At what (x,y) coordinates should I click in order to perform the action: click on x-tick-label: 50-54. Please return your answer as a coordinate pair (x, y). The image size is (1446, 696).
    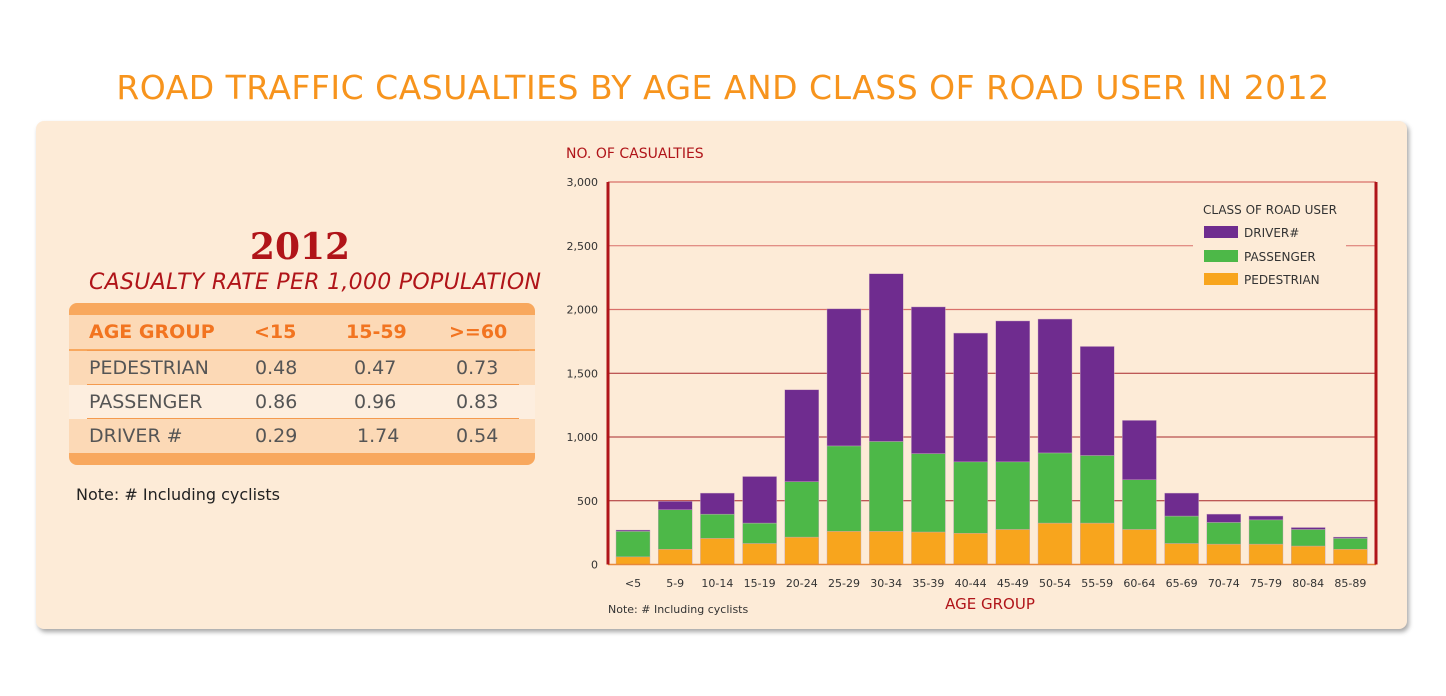
    Looking at the image, I should click on (1055, 583).